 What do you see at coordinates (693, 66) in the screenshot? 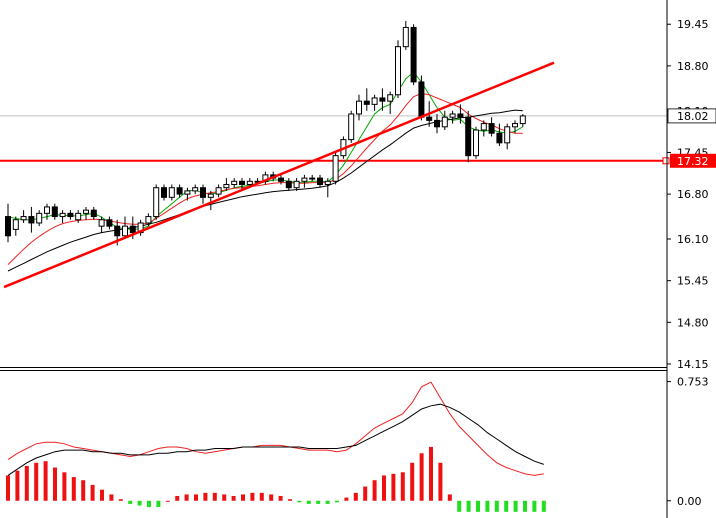
I see `y-tick-label: 18.80` at bounding box center [693, 66].